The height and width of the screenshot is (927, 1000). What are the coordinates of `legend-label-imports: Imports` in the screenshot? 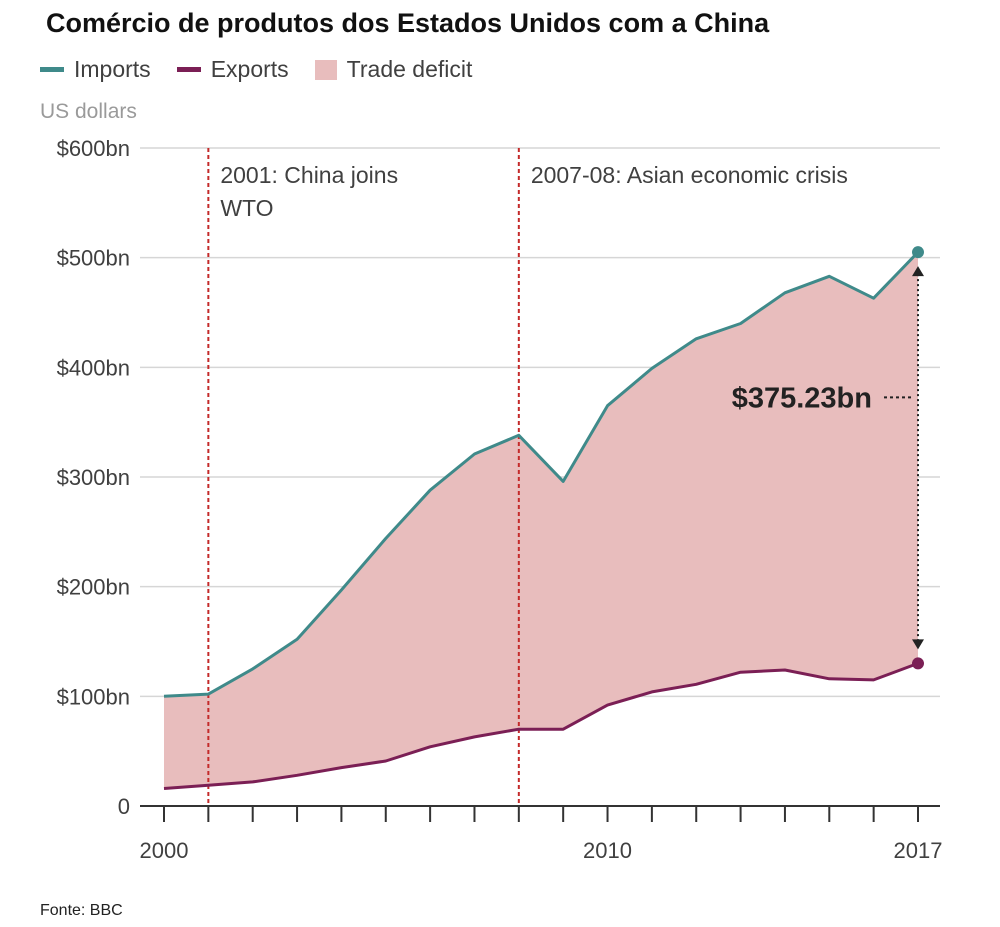 It's located at (112, 69).